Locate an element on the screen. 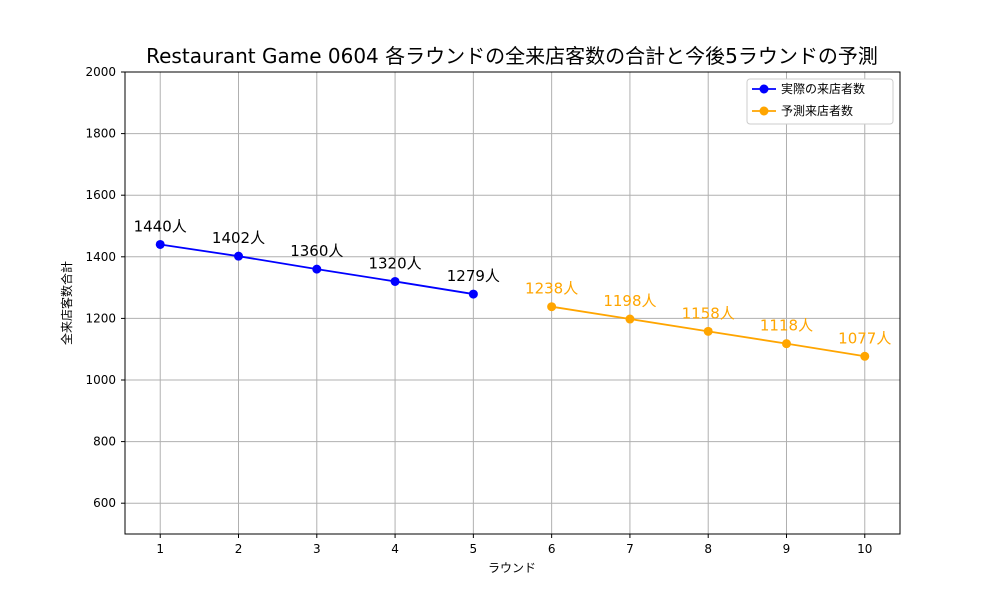 Image resolution: width=1000 pixels, height=600 pixels. x-tick-label: 6 is located at coordinates (552, 549).